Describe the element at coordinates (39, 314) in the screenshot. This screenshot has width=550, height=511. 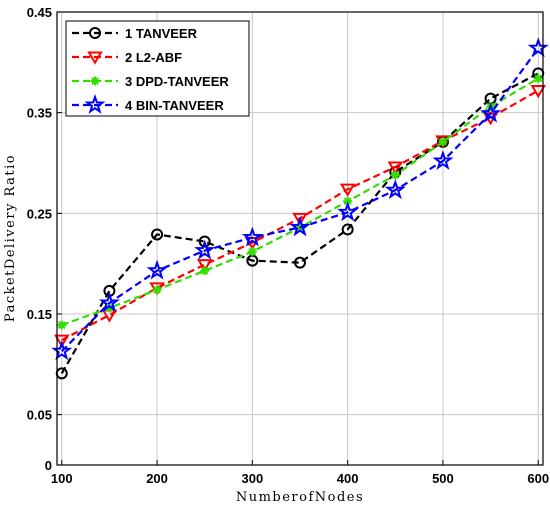
I see `y-tick-label: 0.15` at that location.